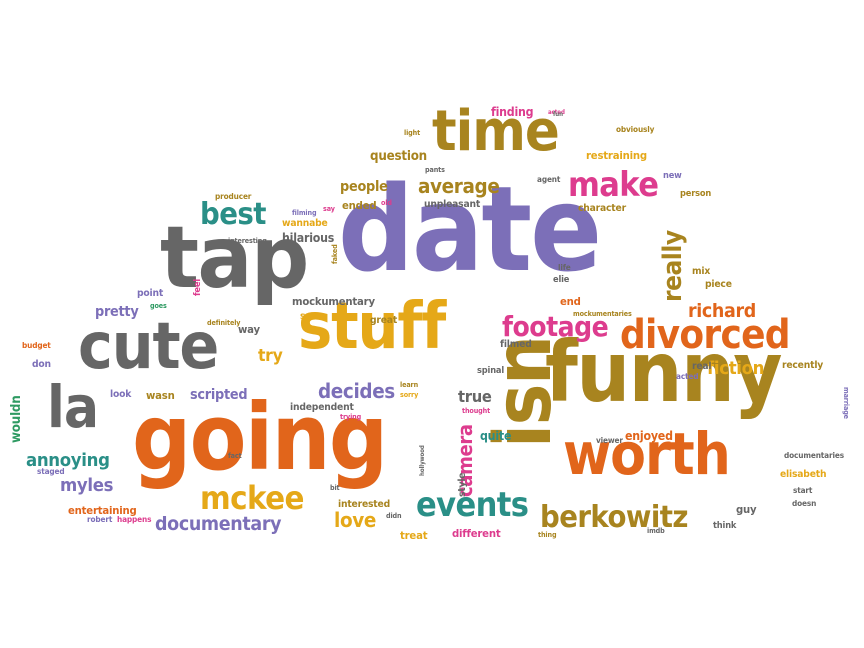  What do you see at coordinates (364, 187) in the screenshot?
I see `cloud-word: people` at bounding box center [364, 187].